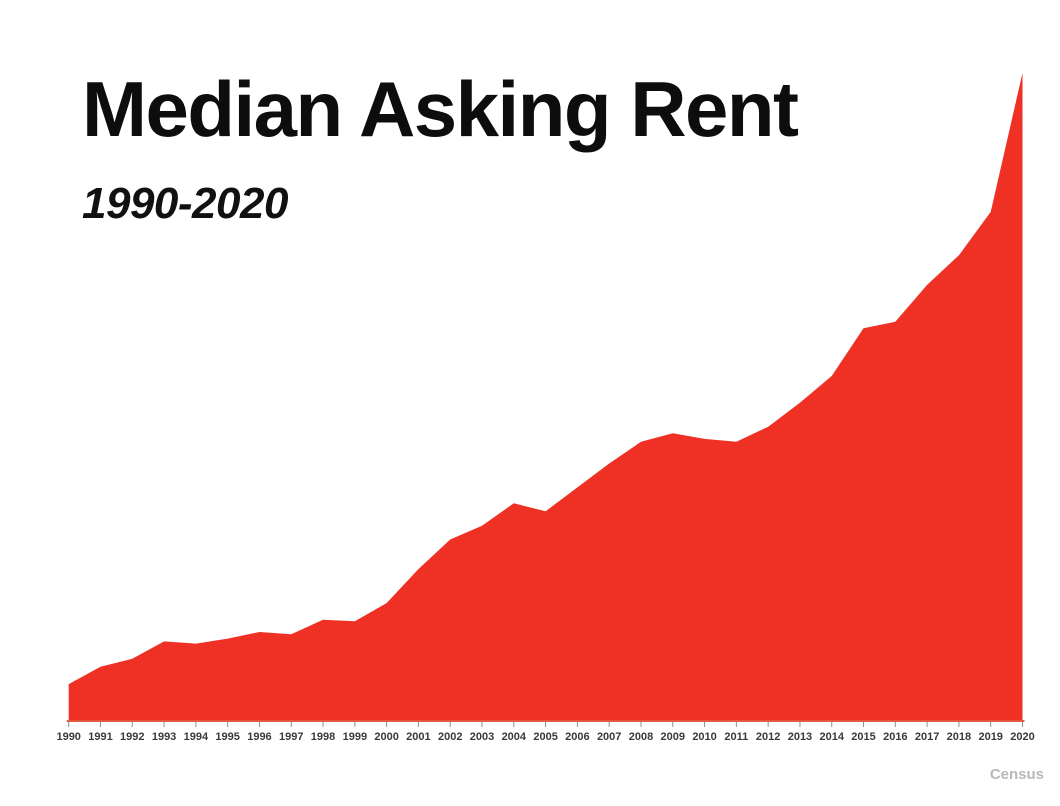  I want to click on x-axis-label: 1998, so click(323, 737).